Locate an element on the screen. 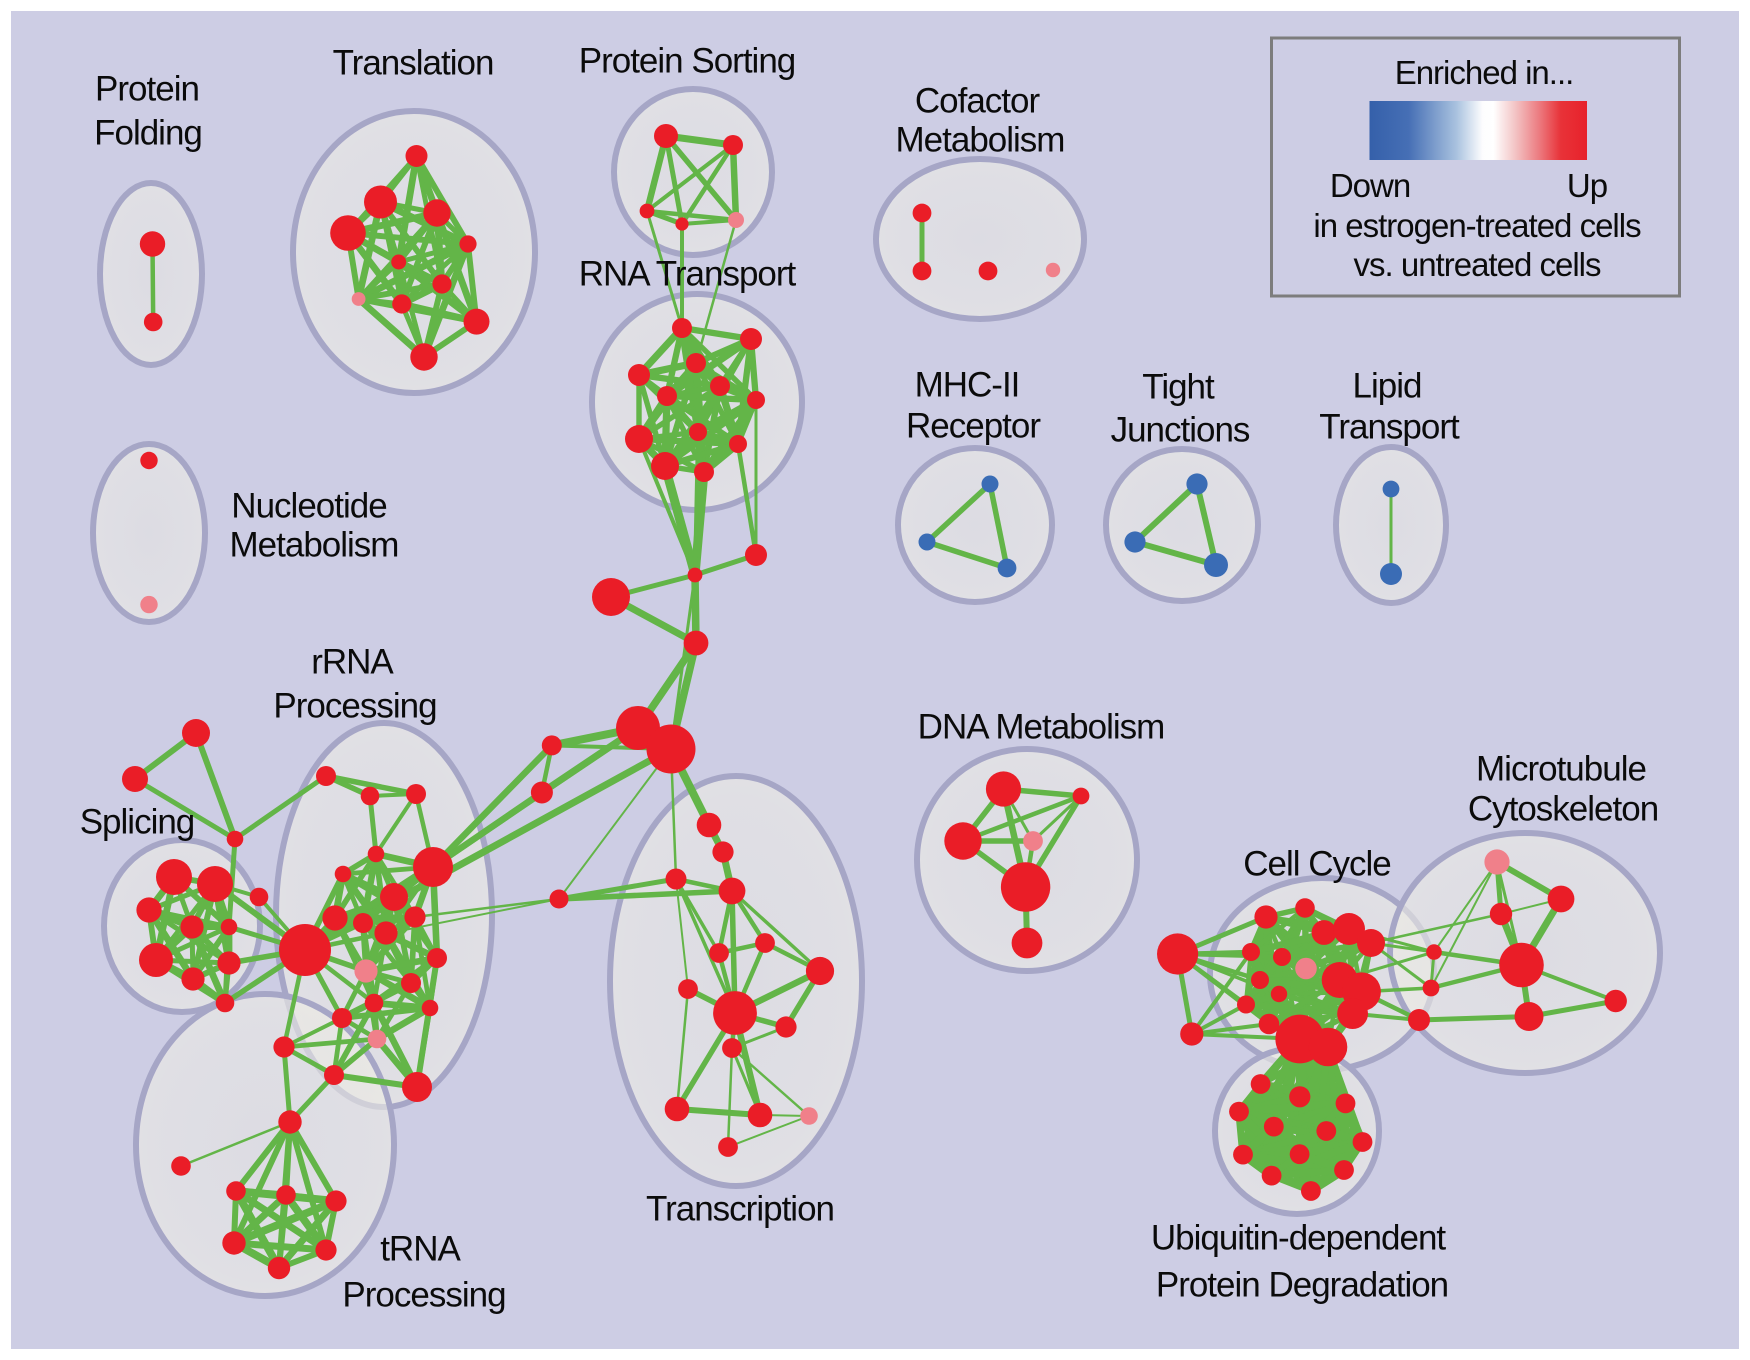 The height and width of the screenshot is (1360, 1750). svg-text: Cytoskeleton is located at coordinates (1563, 809).